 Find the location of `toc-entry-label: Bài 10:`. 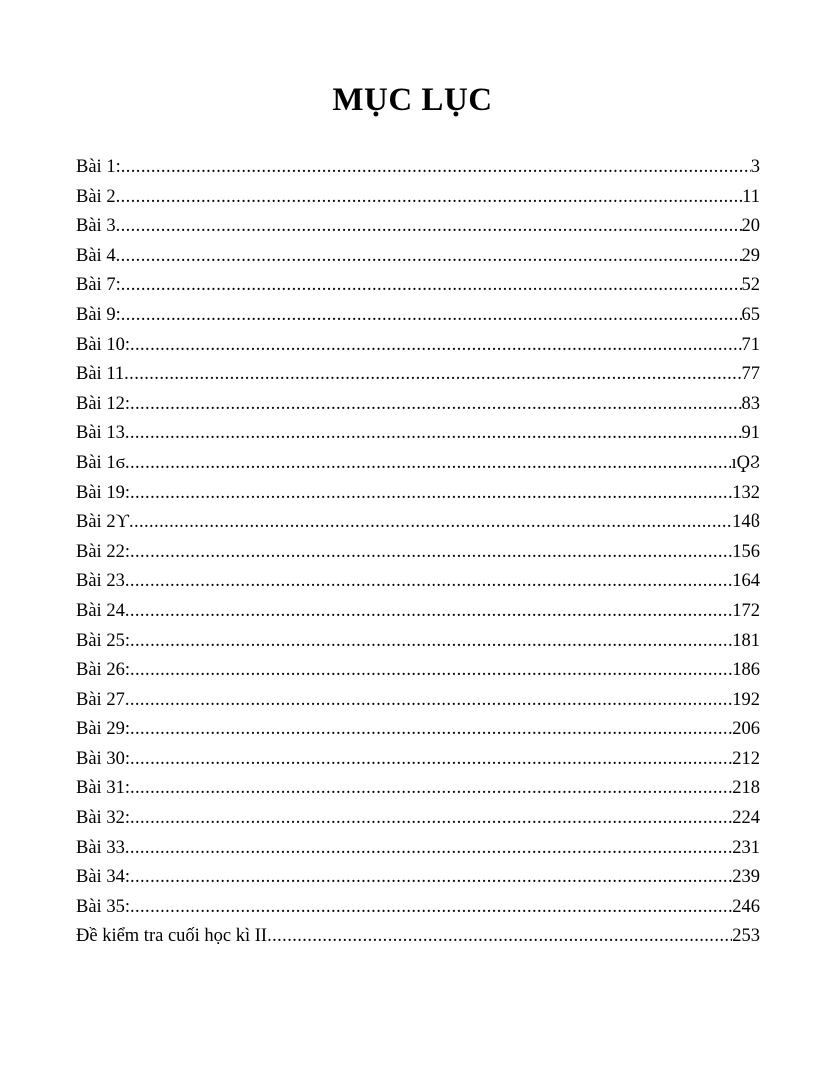

toc-entry-label: Bài 10: is located at coordinates (103, 344).